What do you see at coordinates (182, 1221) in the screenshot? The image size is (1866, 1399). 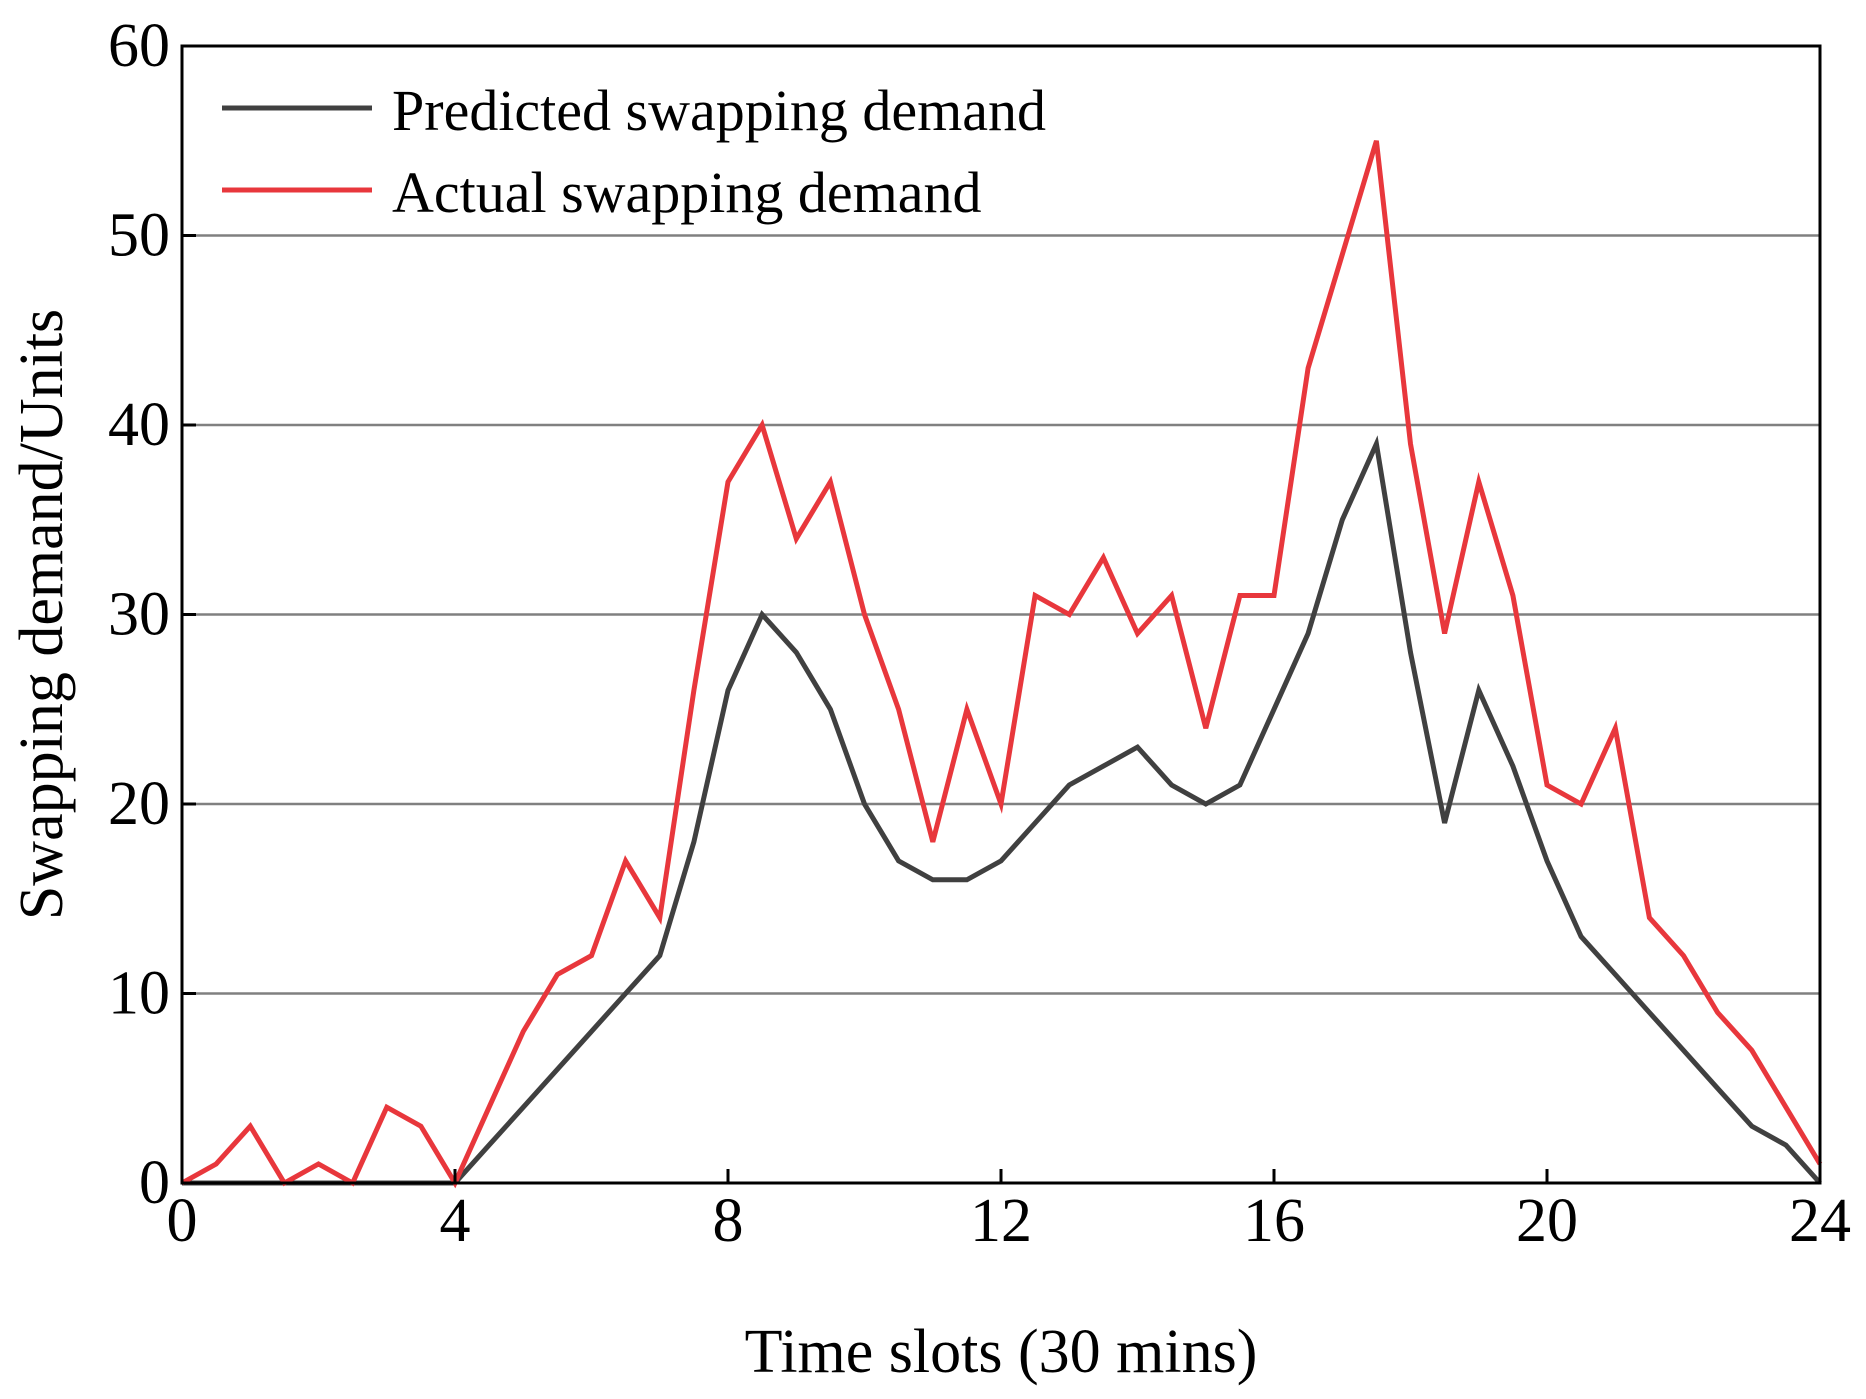 I see `x-tick-label-0: 0` at bounding box center [182, 1221].